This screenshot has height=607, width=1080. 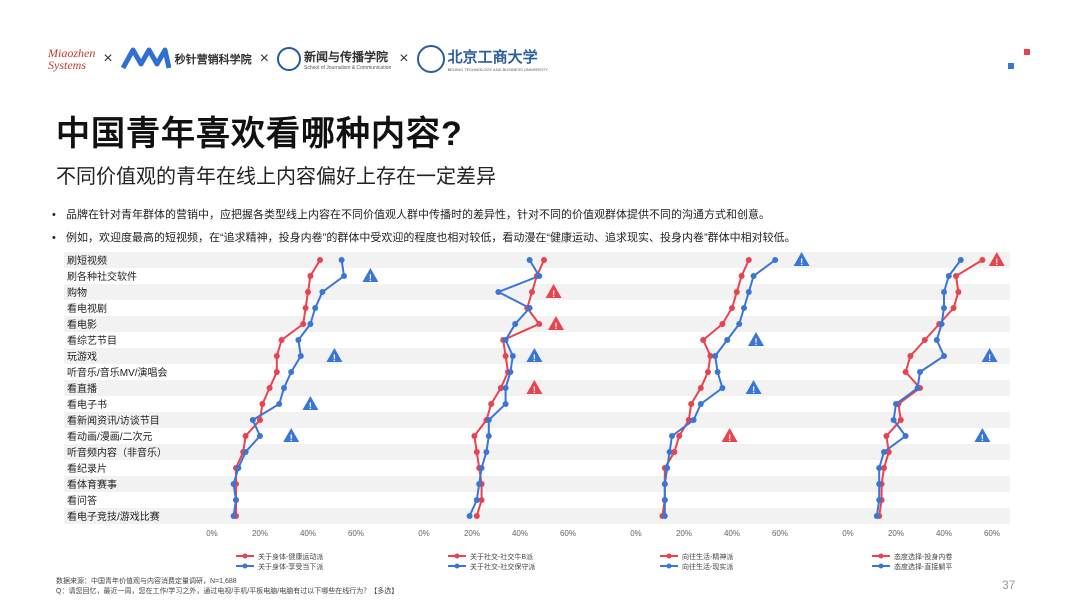 What do you see at coordinates (102, 276) in the screenshot?
I see `category-label: 刷各种社交软件` at bounding box center [102, 276].